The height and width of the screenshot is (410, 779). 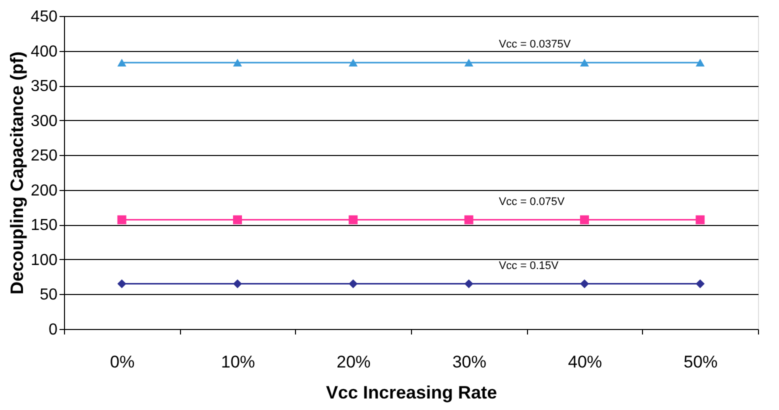 What do you see at coordinates (44, 51) in the screenshot?
I see `y-tick-label: 400` at bounding box center [44, 51].